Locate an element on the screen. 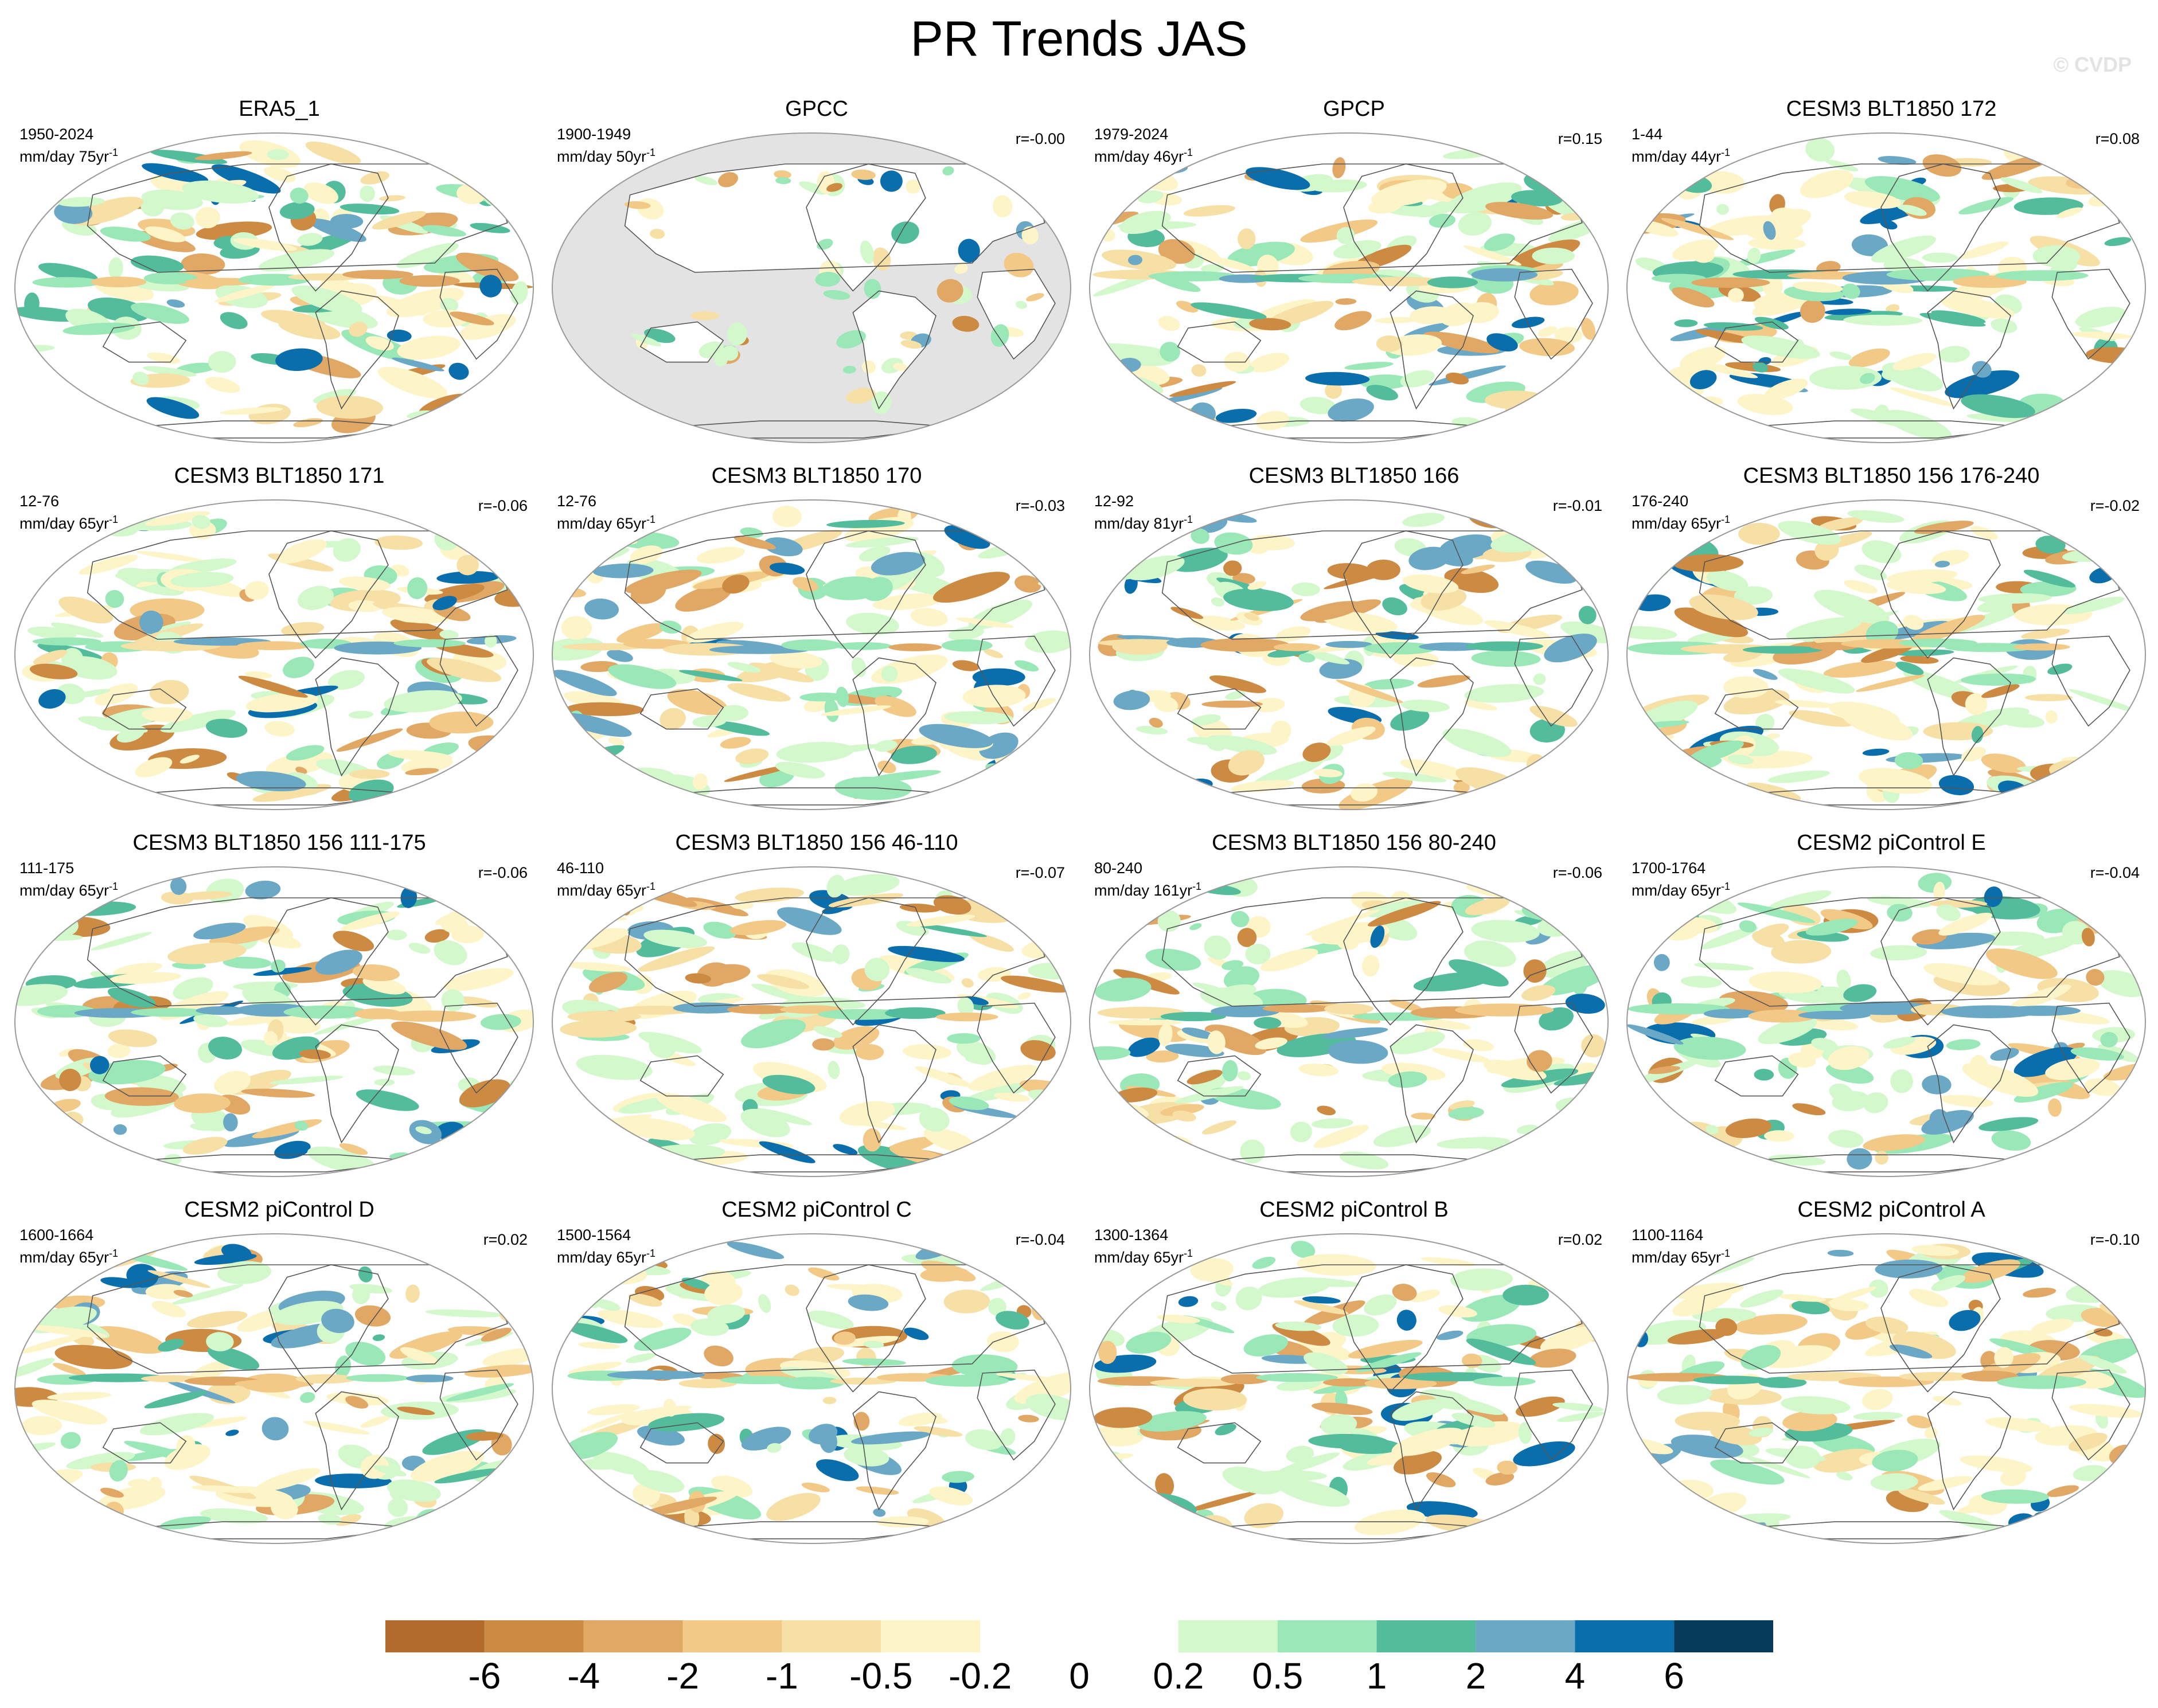 The height and width of the screenshot is (1708, 2158). panel-period: 1300-1364 is located at coordinates (1131, 1235).